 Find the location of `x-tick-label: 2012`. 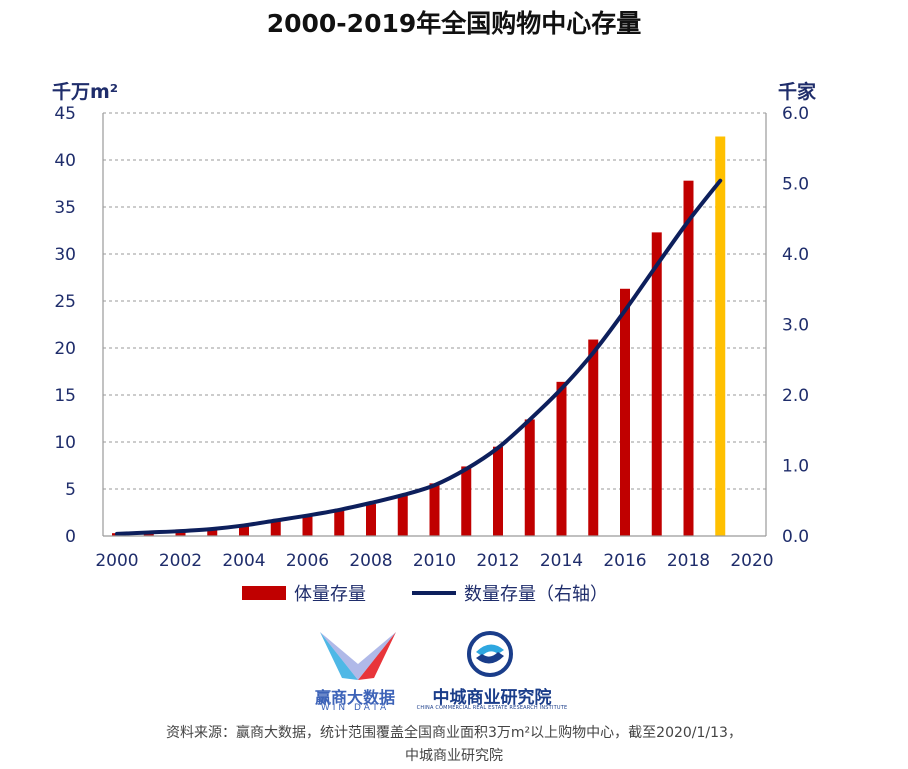

x-tick-label: 2012 is located at coordinates (497, 561).